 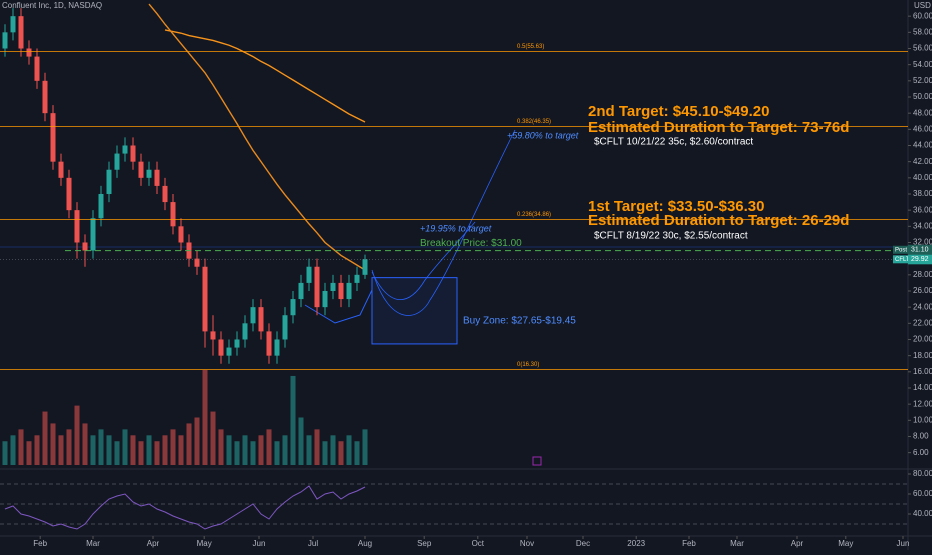 I want to click on x-tick-label: Apr, so click(x=797, y=543).